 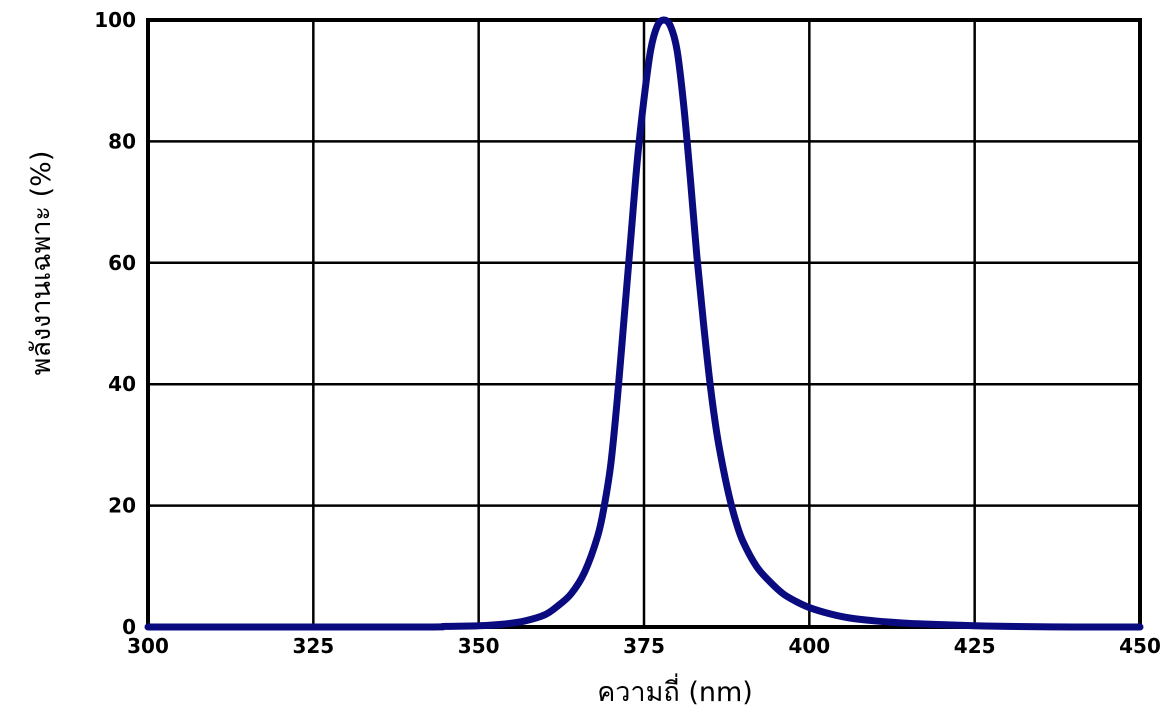 I want to click on y-tick-label: 100, so click(x=115, y=20).